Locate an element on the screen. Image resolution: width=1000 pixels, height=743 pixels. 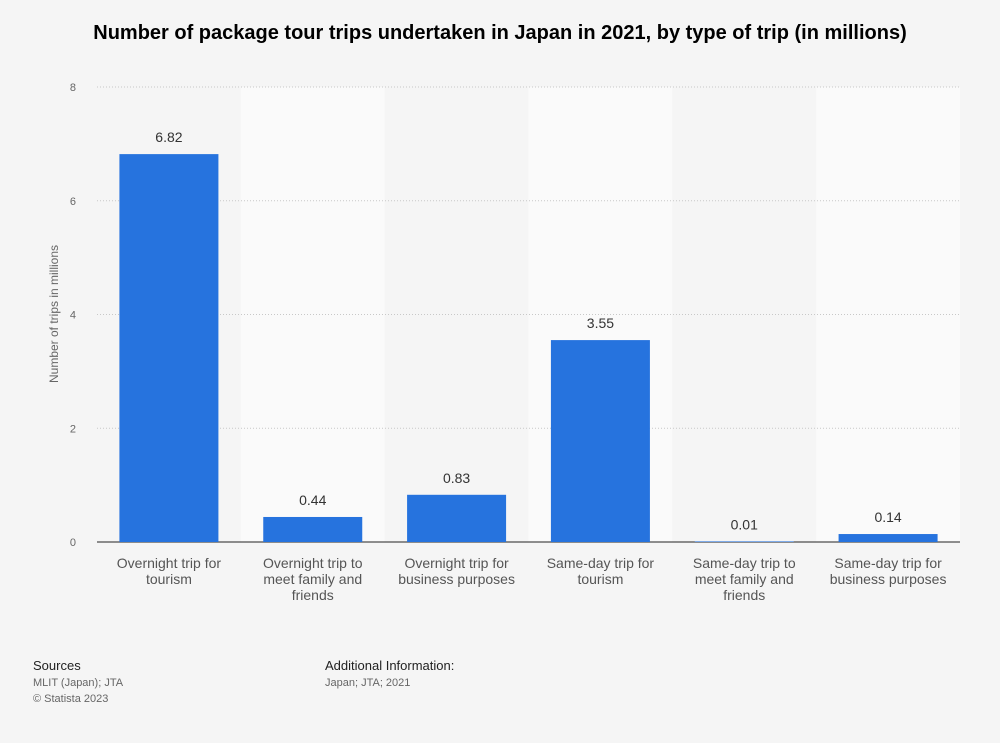
value-label: 0.83 is located at coordinates (456, 478).